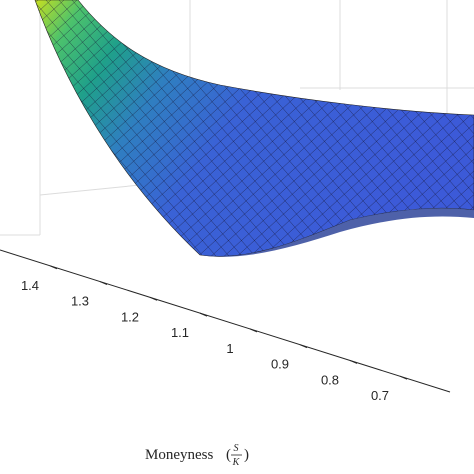  I want to click on x-tick-label: 1.4, so click(30, 285).